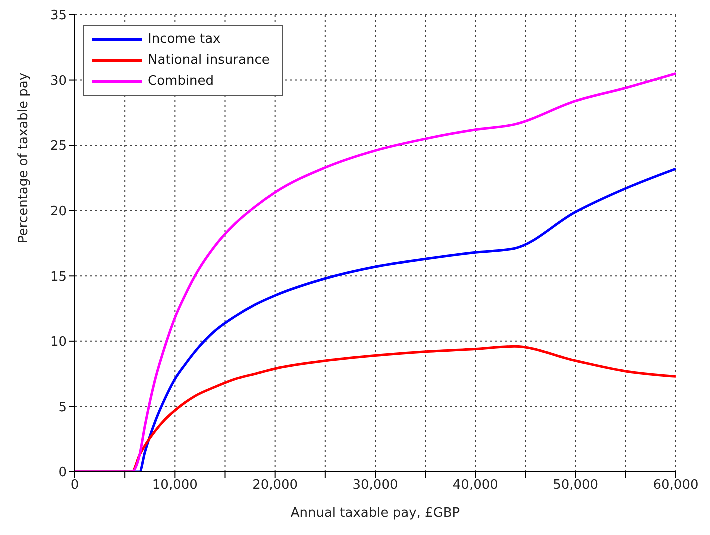  What do you see at coordinates (62, 473) in the screenshot?
I see `y-tick-label: 0` at bounding box center [62, 473].